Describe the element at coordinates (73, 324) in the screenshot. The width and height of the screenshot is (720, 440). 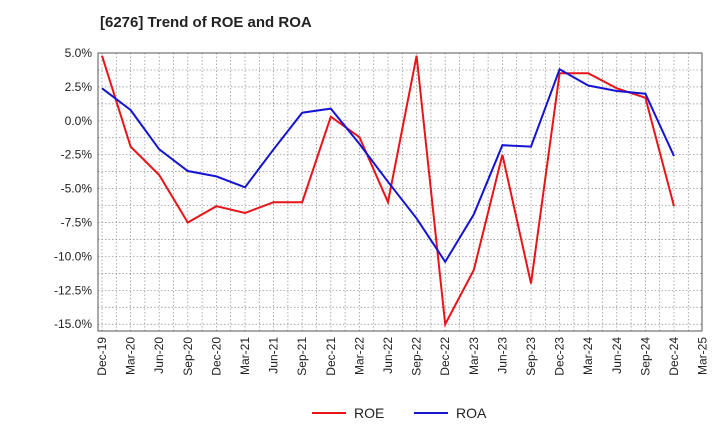
I see `y-tick-label: -15.0%` at that location.